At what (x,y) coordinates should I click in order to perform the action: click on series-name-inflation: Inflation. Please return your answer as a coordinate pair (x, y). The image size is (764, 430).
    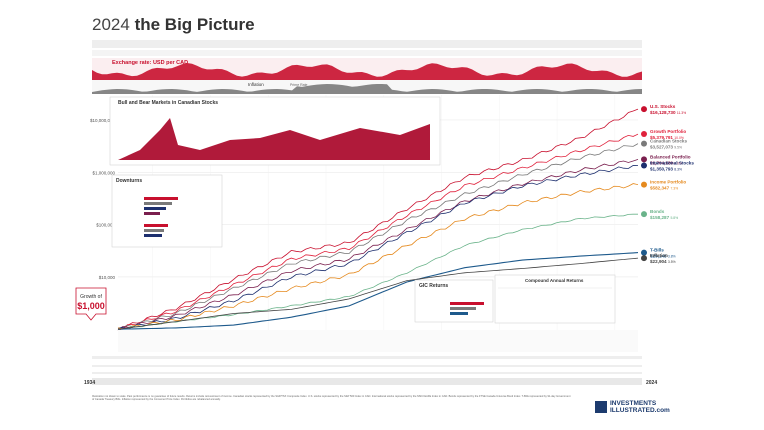
    Looking at the image, I should click on (659, 255).